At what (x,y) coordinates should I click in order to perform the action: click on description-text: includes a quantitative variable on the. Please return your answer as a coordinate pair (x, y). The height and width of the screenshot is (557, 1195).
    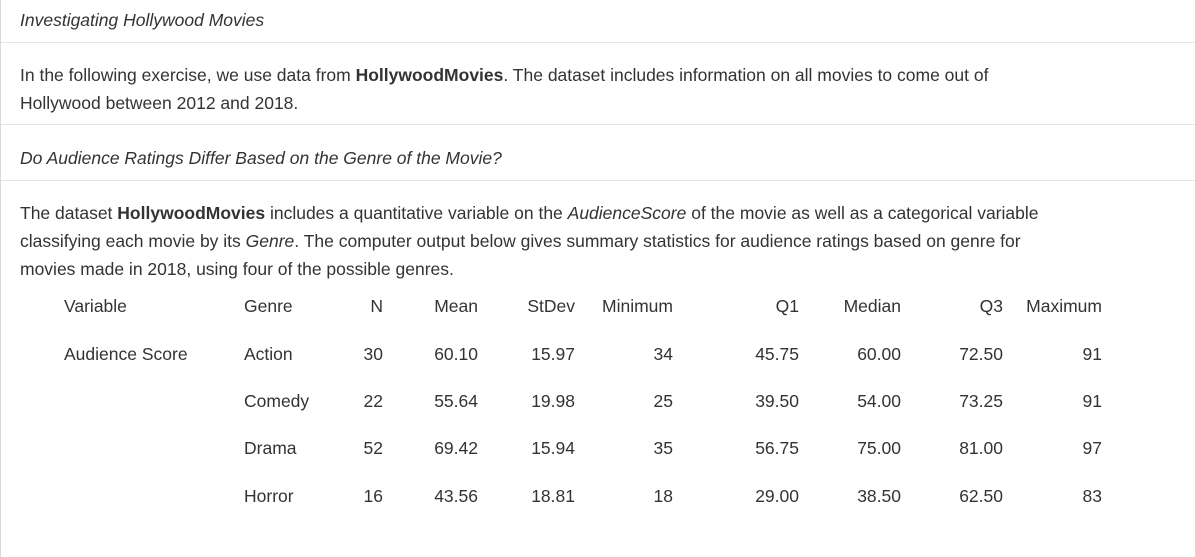
    Looking at the image, I should click on (416, 213).